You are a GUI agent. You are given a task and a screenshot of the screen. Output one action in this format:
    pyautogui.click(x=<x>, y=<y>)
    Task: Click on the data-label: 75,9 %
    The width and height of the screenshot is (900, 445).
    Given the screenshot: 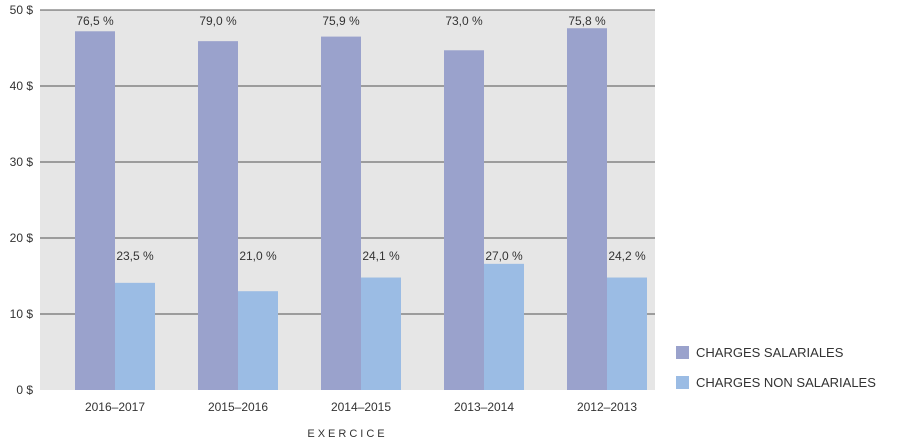 What is the action you would take?
    pyautogui.click(x=341, y=21)
    